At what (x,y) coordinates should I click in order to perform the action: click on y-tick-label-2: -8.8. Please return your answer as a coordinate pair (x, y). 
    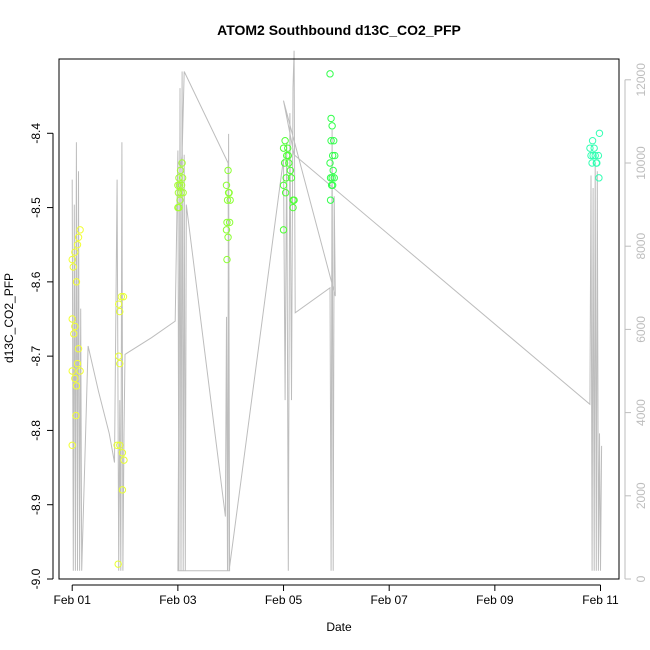
    Looking at the image, I should click on (36, 430).